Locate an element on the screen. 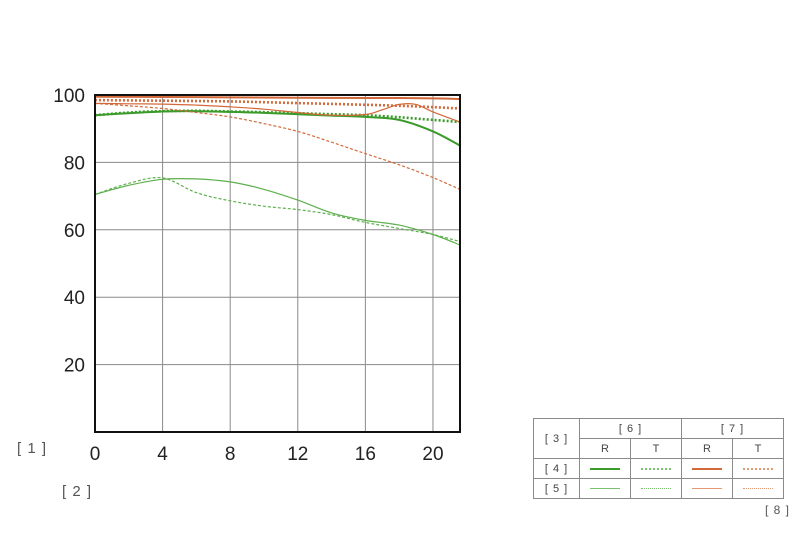 The width and height of the screenshot is (800, 533). y-tick-labels: 20 40 60 80 100 is located at coordinates (69, 231).